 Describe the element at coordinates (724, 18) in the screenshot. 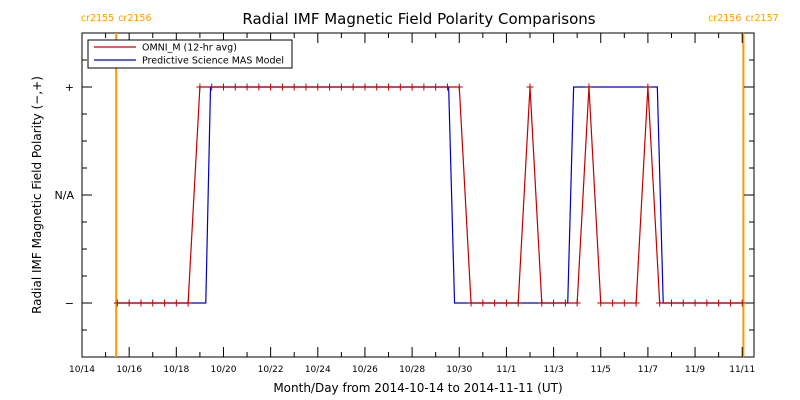

I see `carrington-label-left: cr2156` at that location.